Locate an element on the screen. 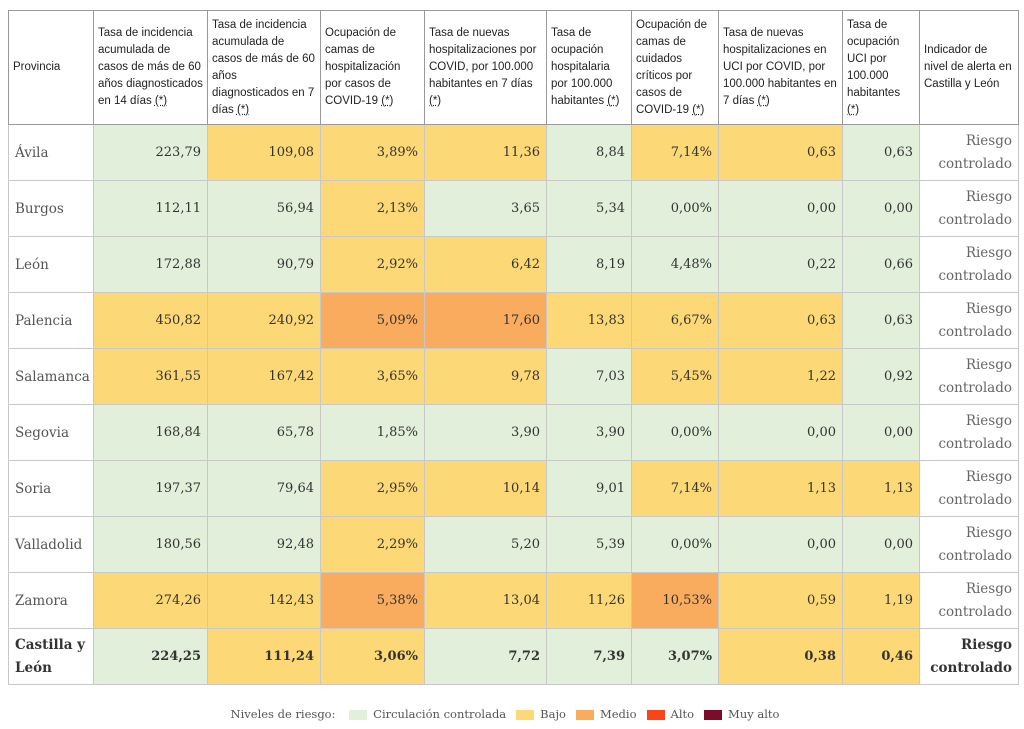 The height and width of the screenshot is (729, 1024). indicator-value-cell: 2,13% is located at coordinates (372, 208).